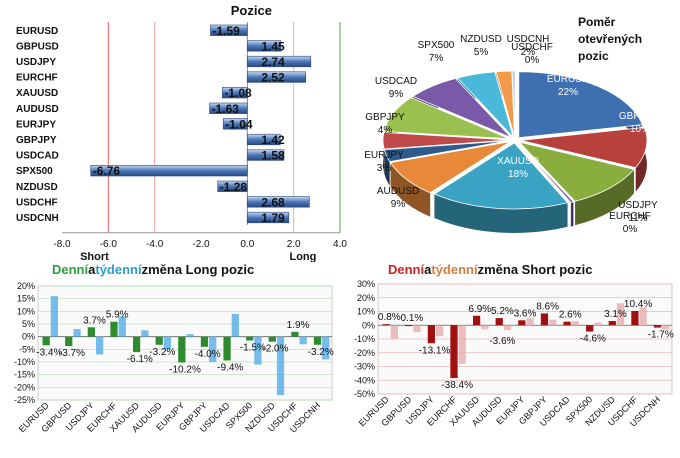 This screenshot has width=680, height=458. What do you see at coordinates (273, 62) in the screenshot?
I see `value-label: 2.74` at bounding box center [273, 62].